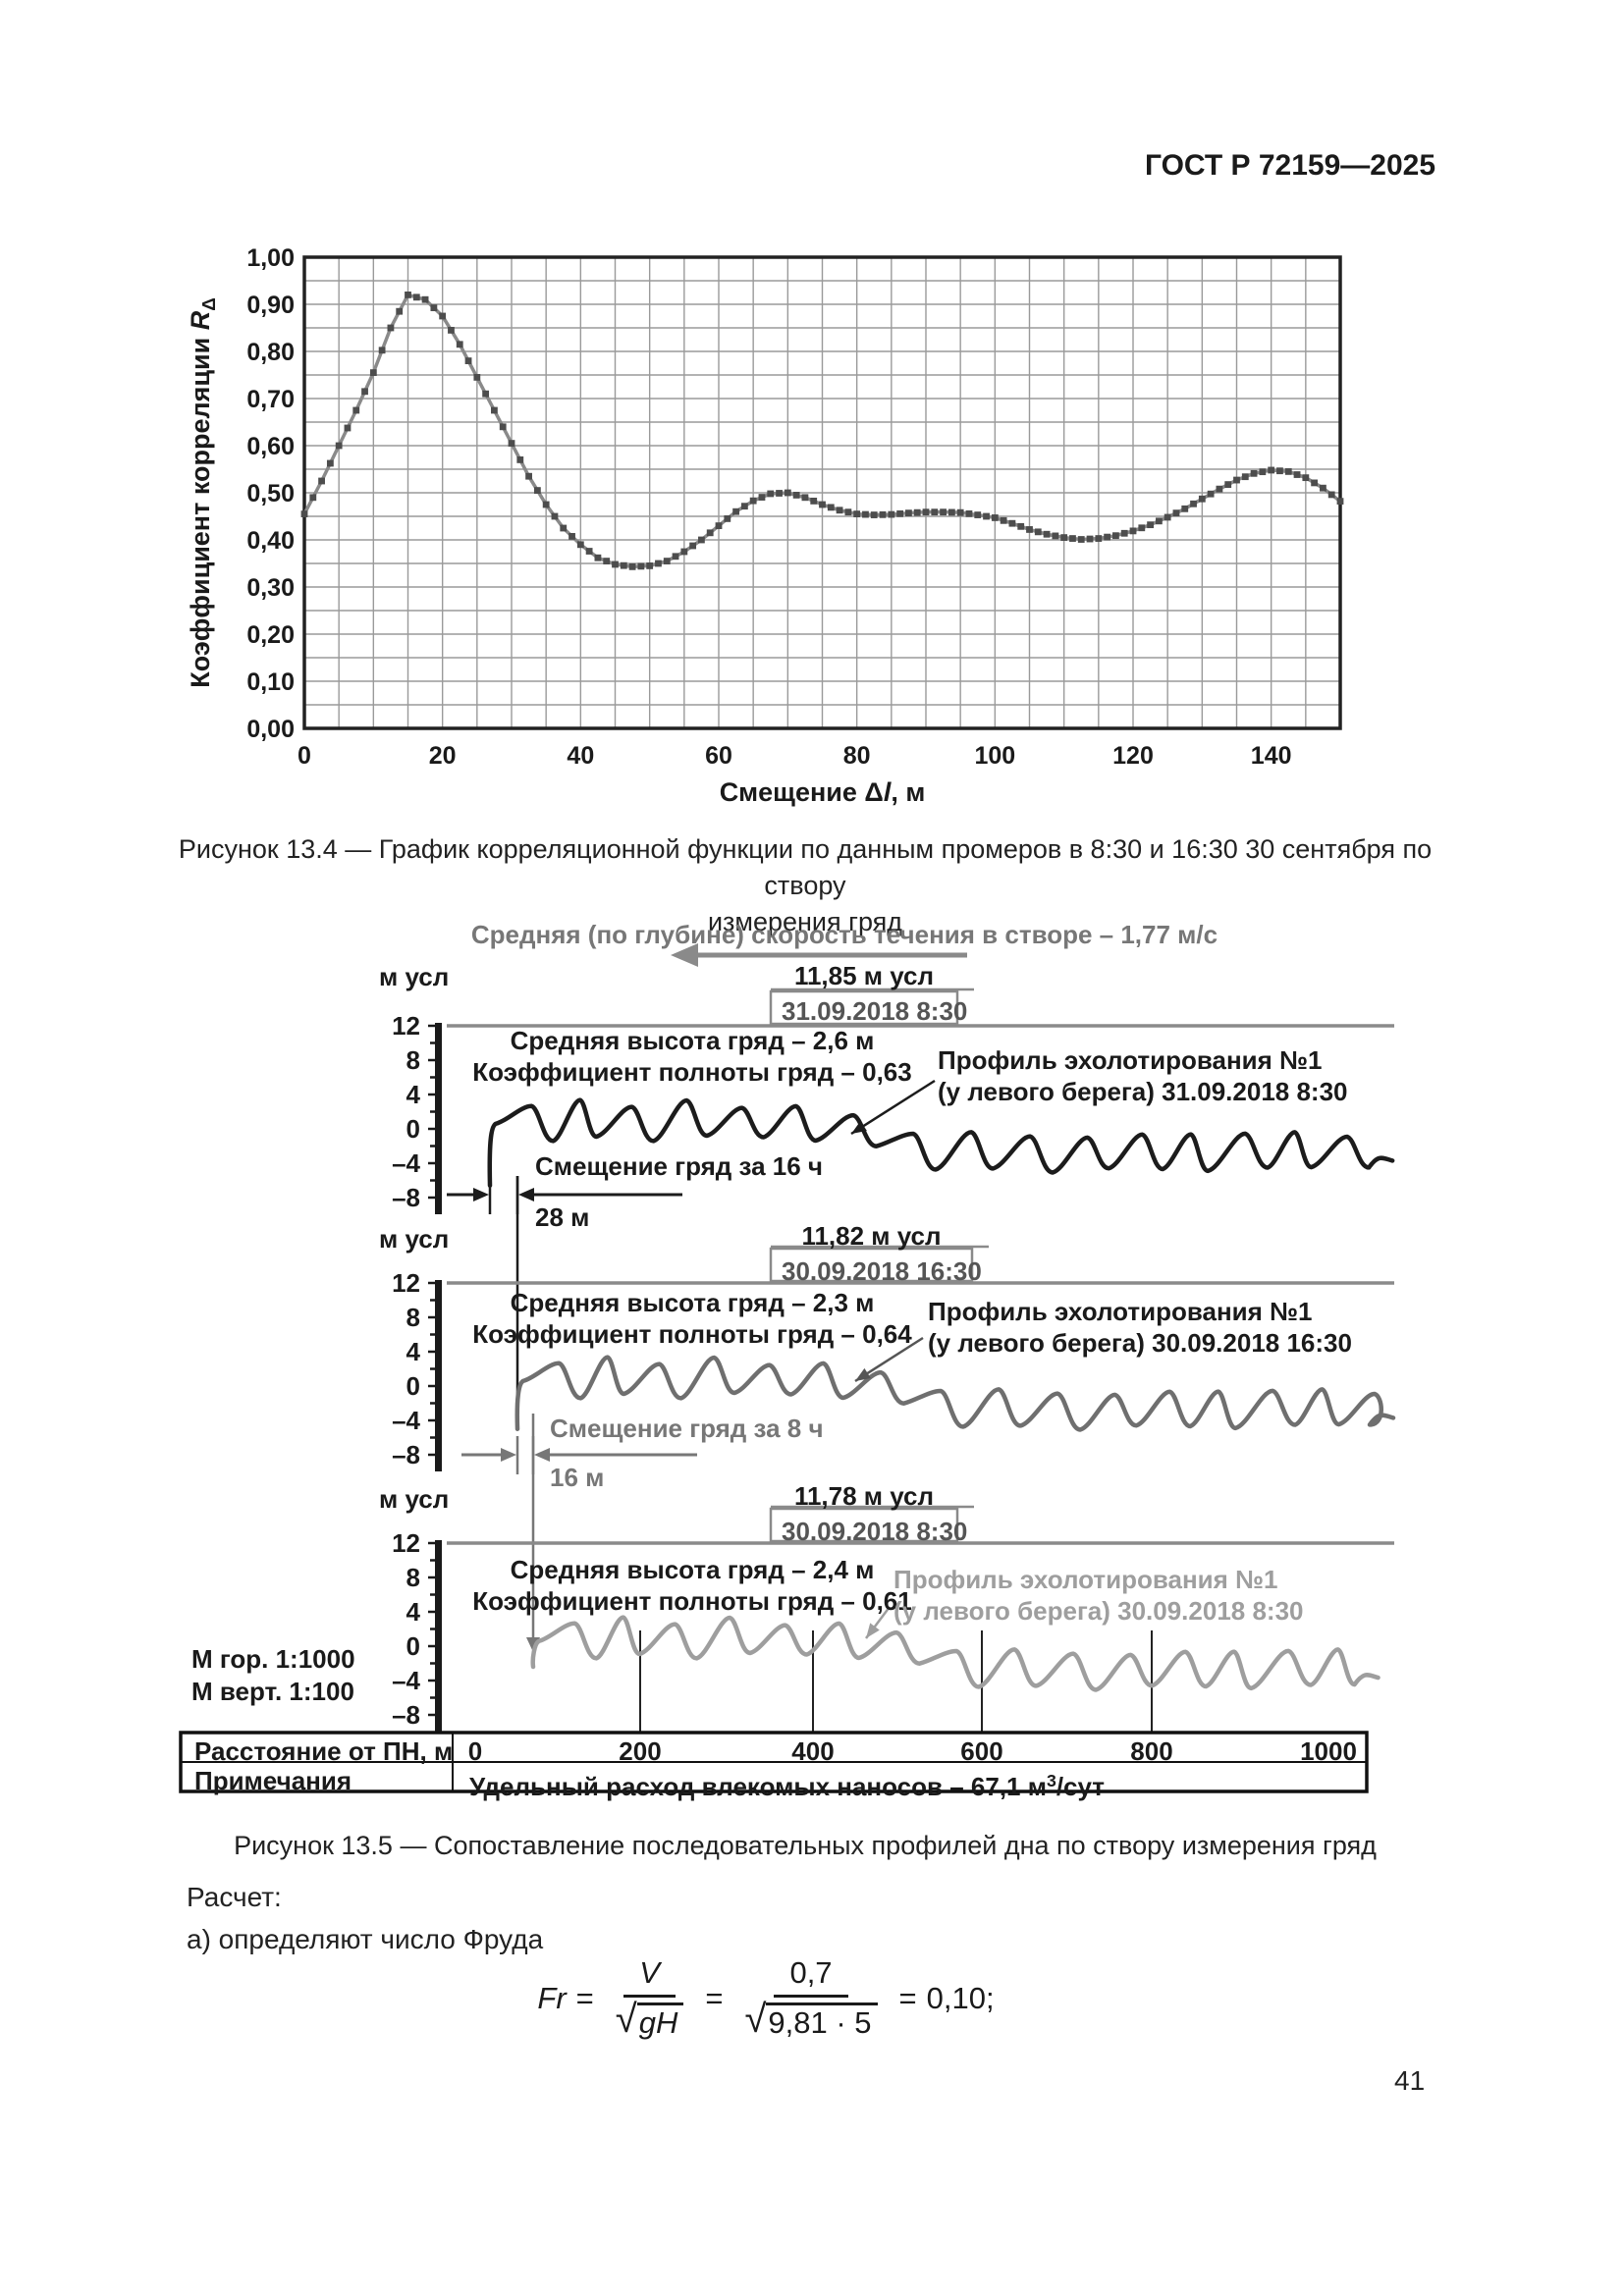 Image resolution: width=1624 pixels, height=2296 pixels. I want to click on shift-value-2: 16 м, so click(577, 1477).